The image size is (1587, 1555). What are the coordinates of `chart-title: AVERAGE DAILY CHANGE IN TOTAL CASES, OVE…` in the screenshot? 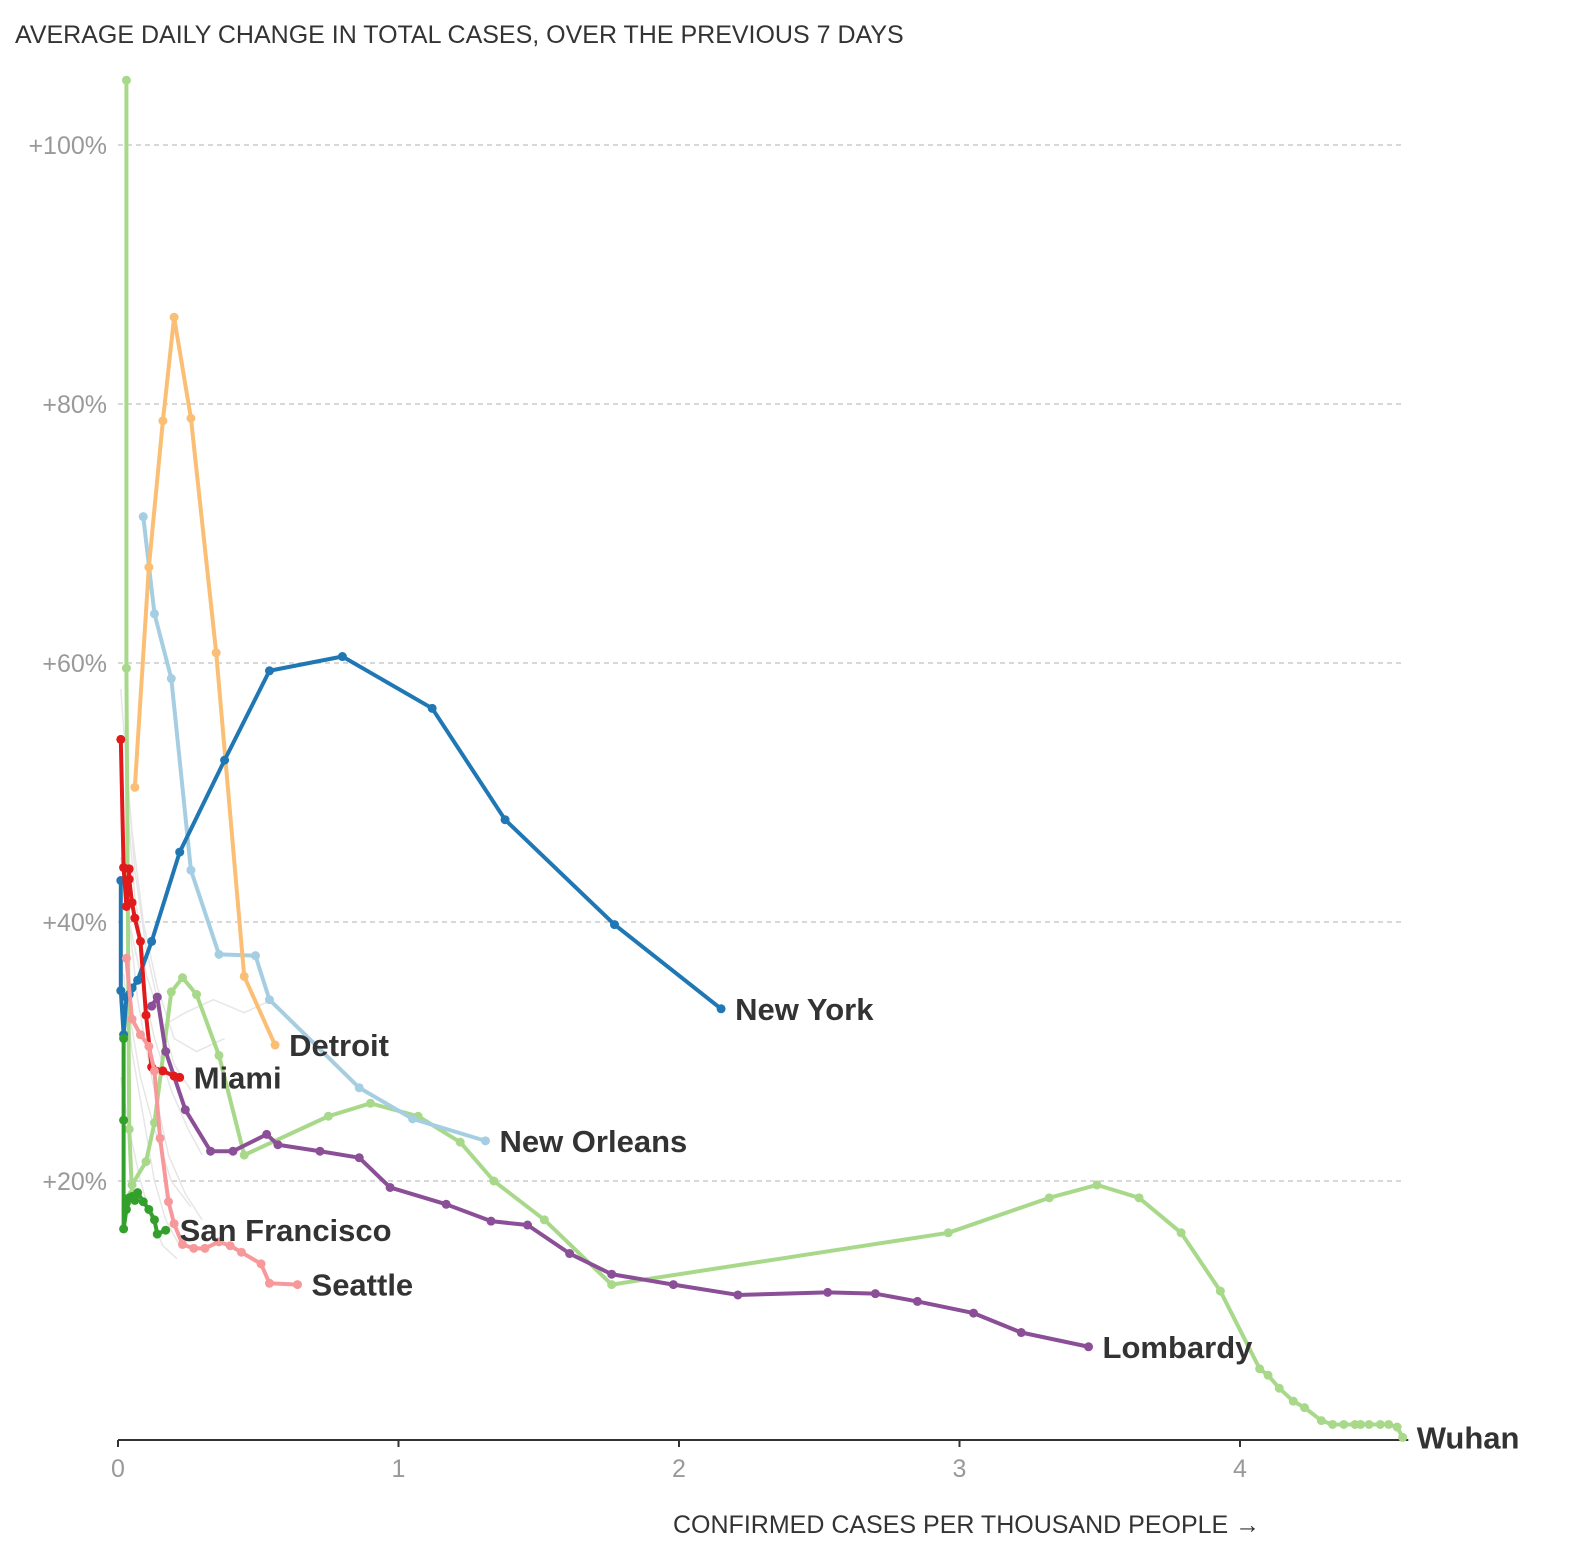 It's located at (459, 35).